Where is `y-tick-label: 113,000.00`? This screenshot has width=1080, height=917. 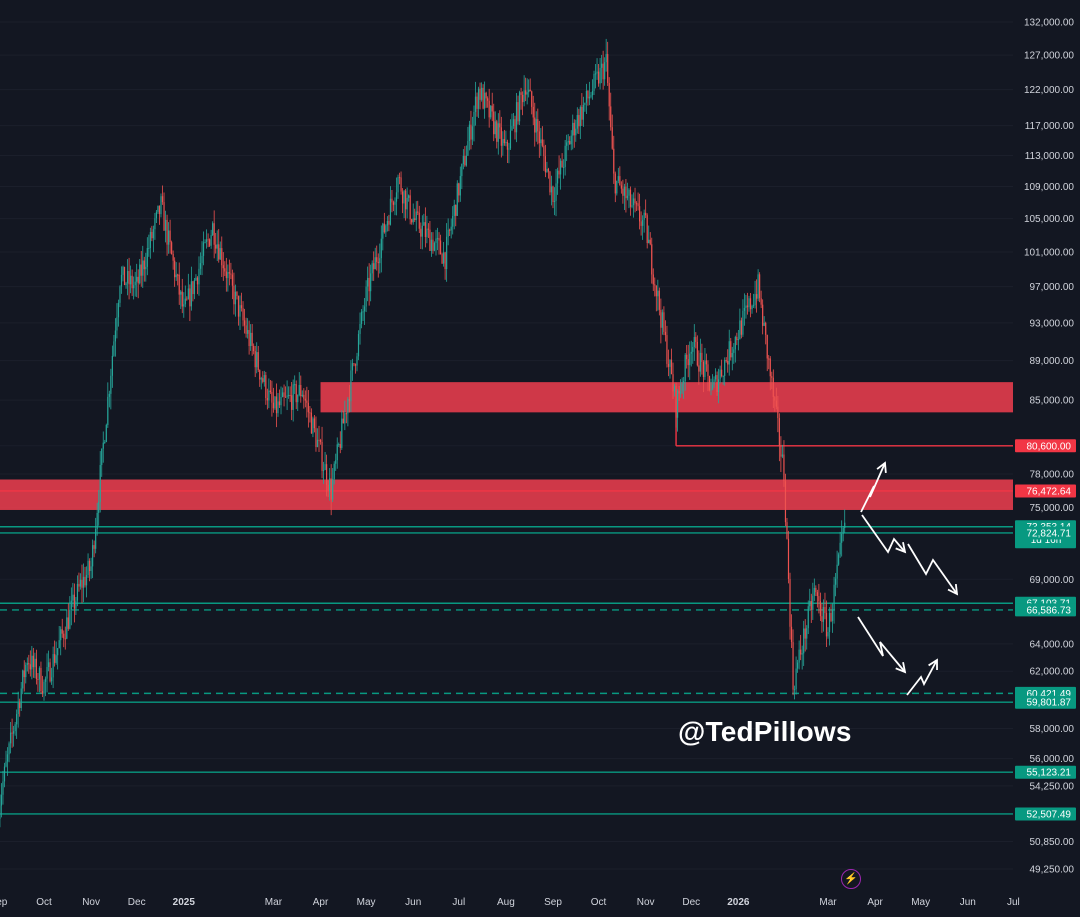 y-tick-label: 113,000.00 is located at coordinates (1050, 156).